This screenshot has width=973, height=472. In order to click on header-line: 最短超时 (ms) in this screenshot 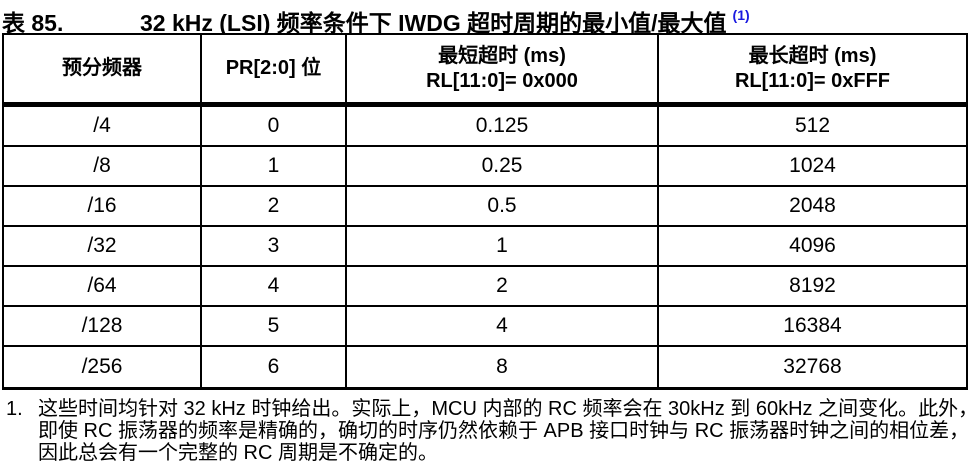, I will do `click(502, 55)`.